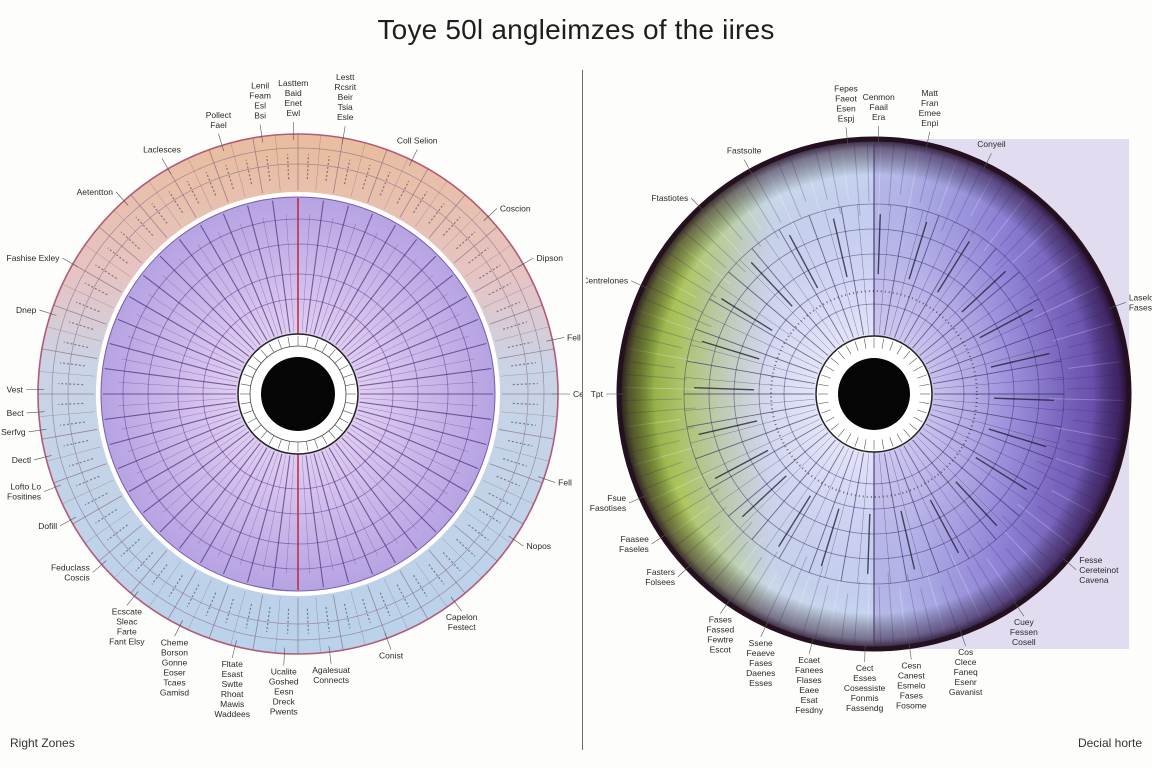  What do you see at coordinates (391, 656) in the screenshot?
I see `left-zone-label: Conist` at bounding box center [391, 656].